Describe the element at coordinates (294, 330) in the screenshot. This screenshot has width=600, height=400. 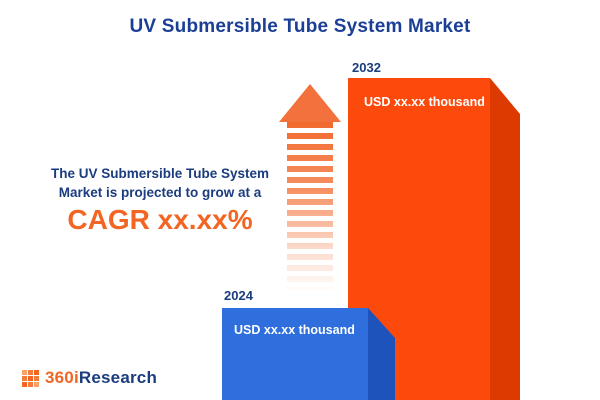
I see `bar-2024-value-label: USD xx.xx thousand` at that location.